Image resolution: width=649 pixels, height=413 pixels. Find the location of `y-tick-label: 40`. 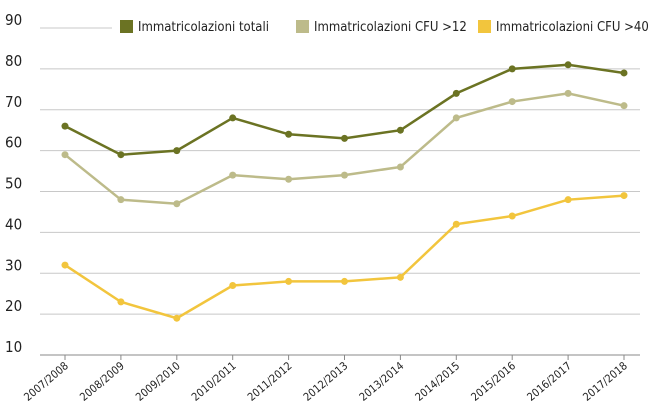

y-tick-label: 40 is located at coordinates (13, 224).